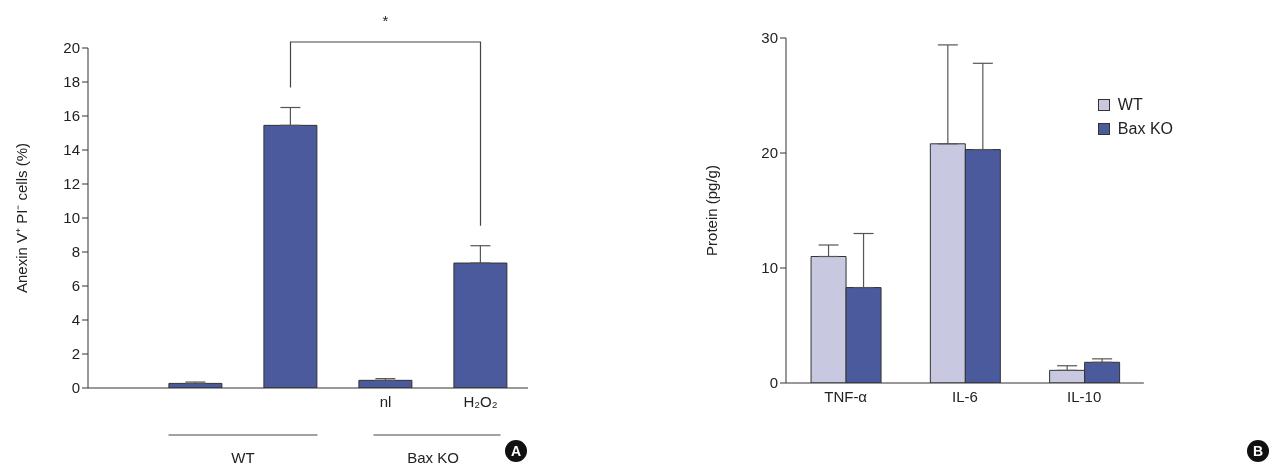  What do you see at coordinates (1145, 129) in the screenshot?
I see `legend-label: Bax KO` at bounding box center [1145, 129].